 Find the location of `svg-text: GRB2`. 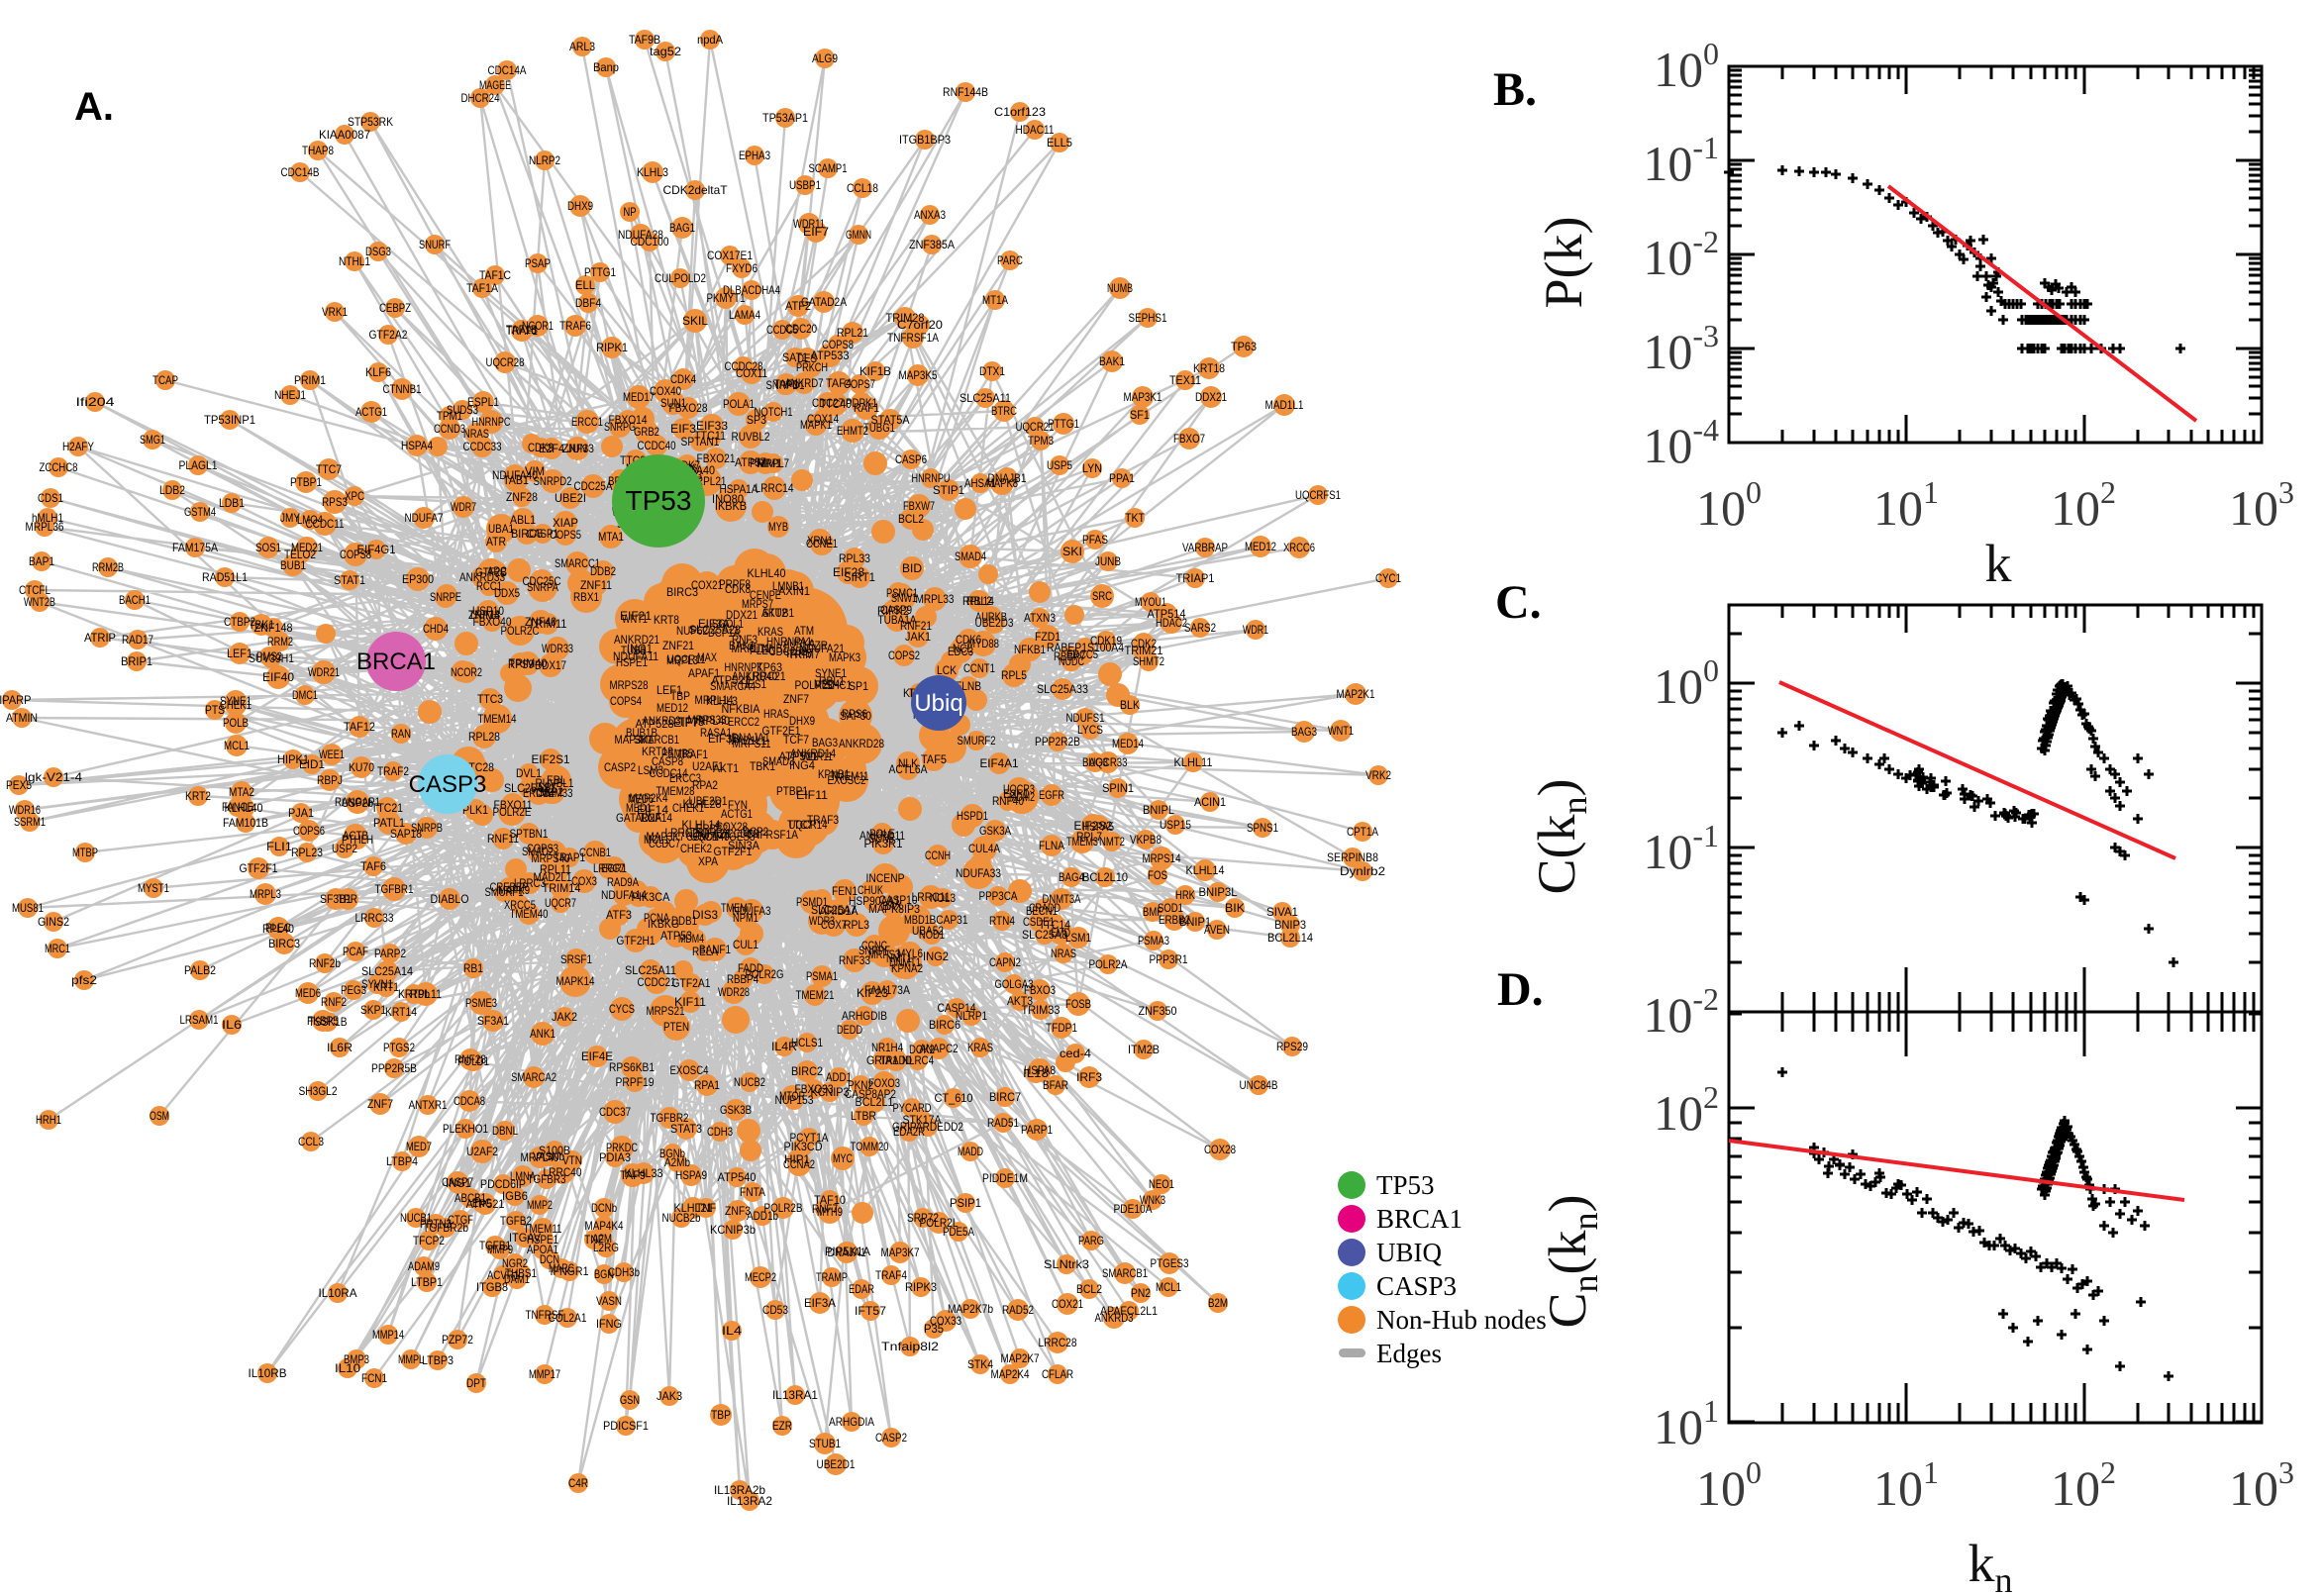

svg-text: GRB2 is located at coordinates (647, 432).